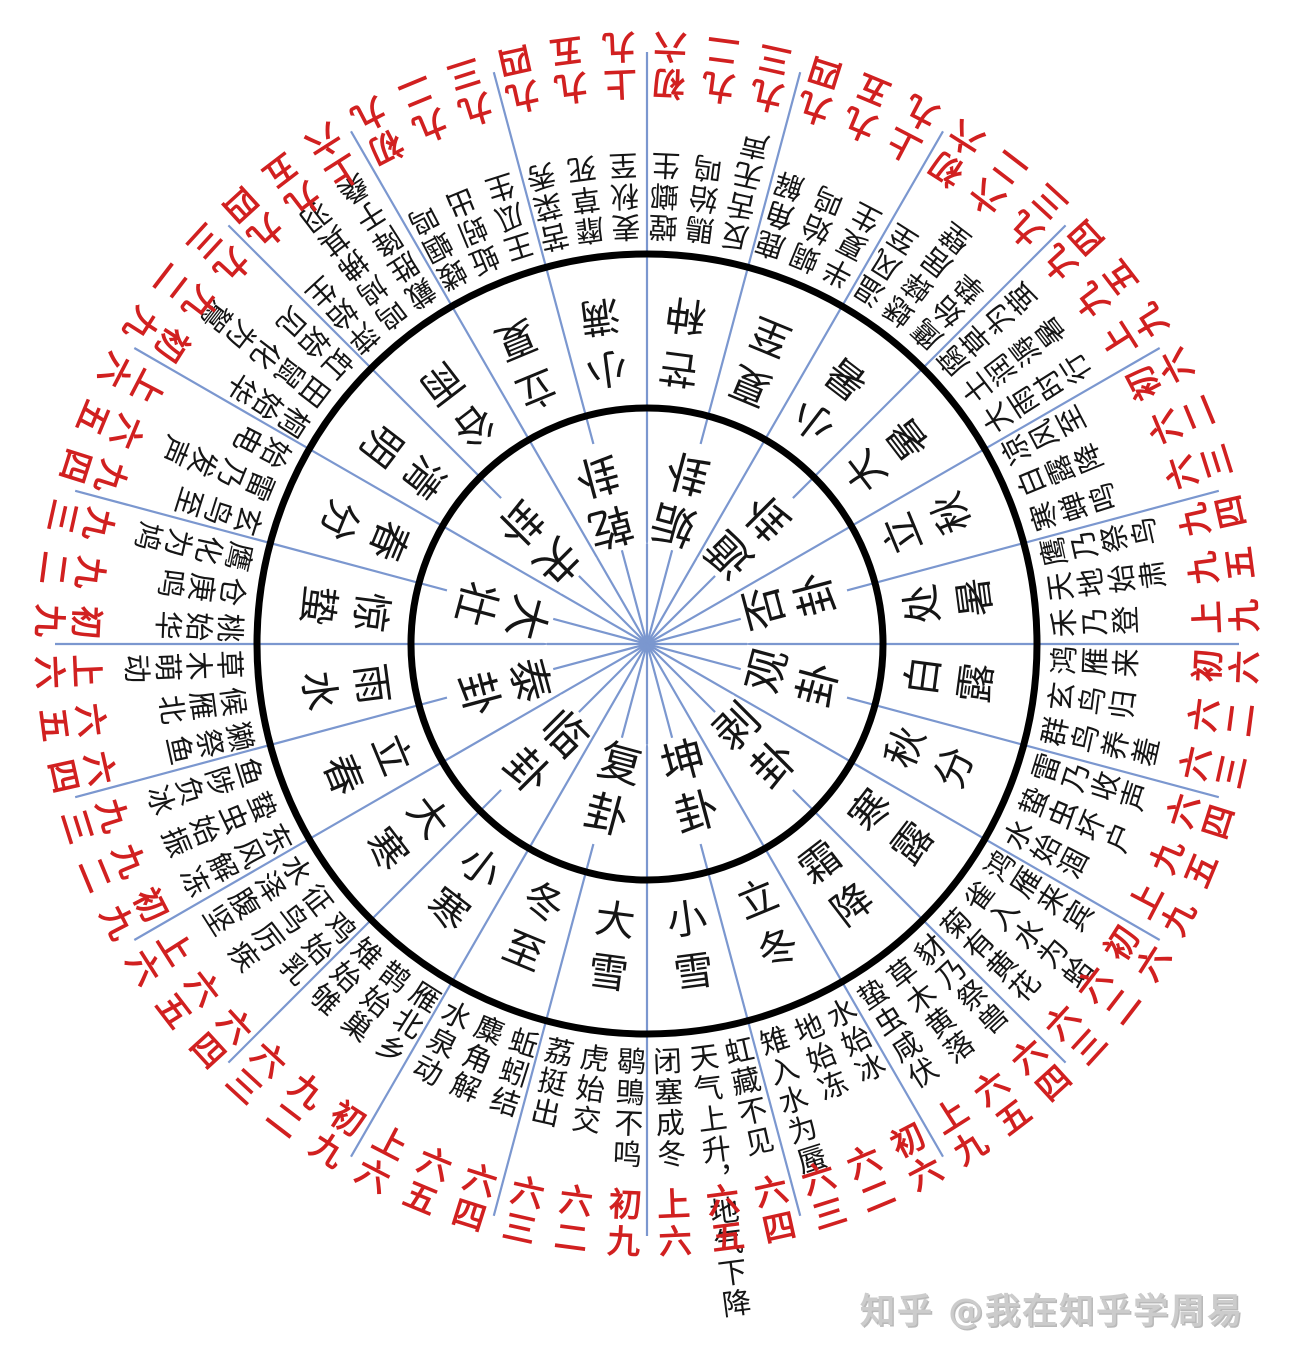 This screenshot has height=1369, width=1301. I want to click on watermark: 知乎 @我在知乎学周易, so click(1052, 1312).